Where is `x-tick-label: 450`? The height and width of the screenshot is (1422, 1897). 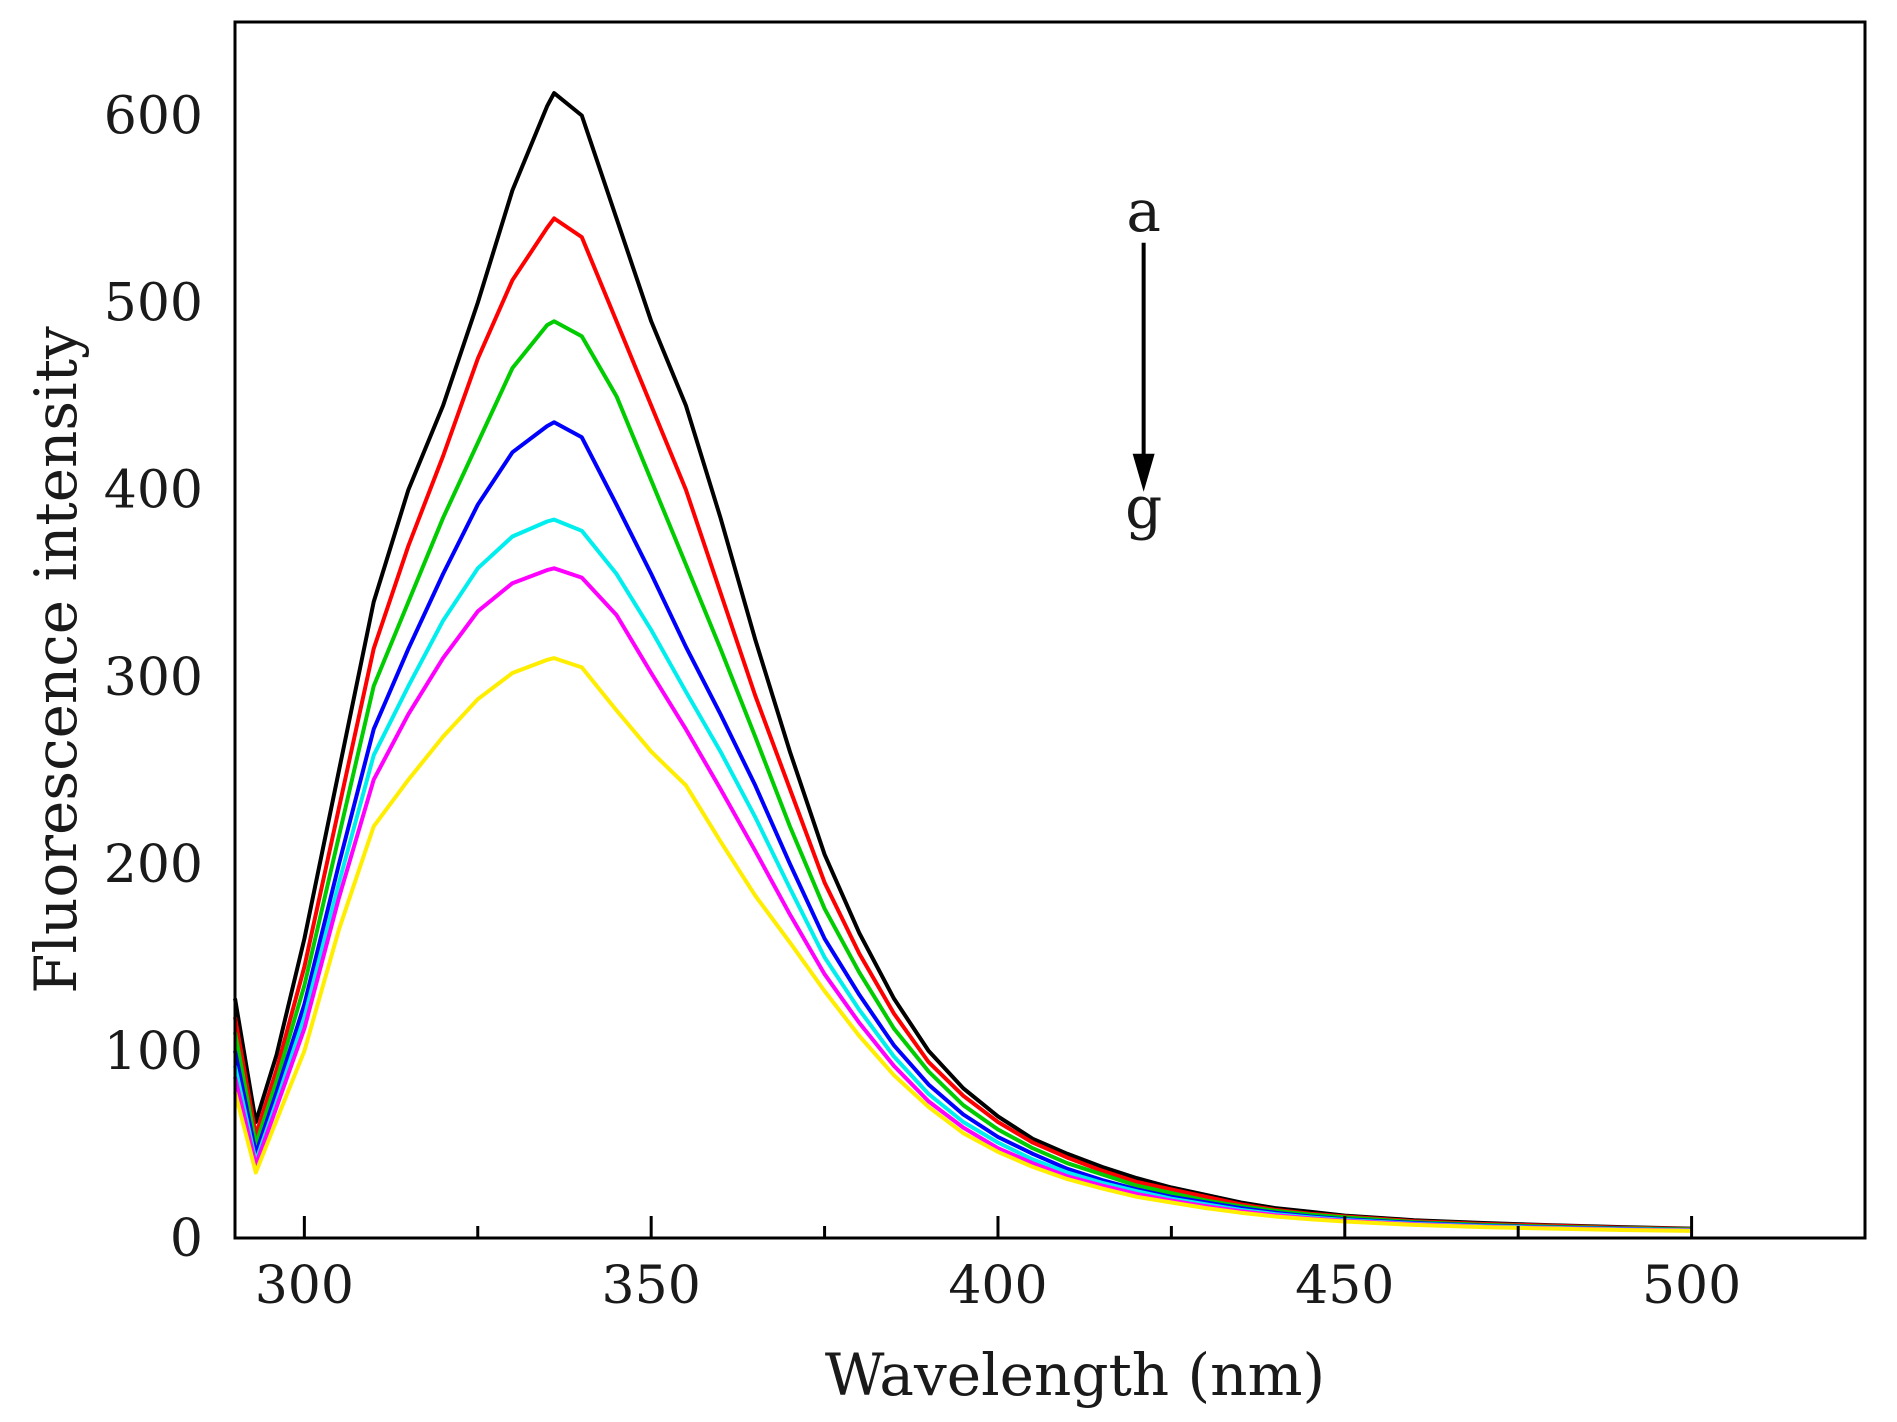
x-tick-label: 450 is located at coordinates (1344, 1286).